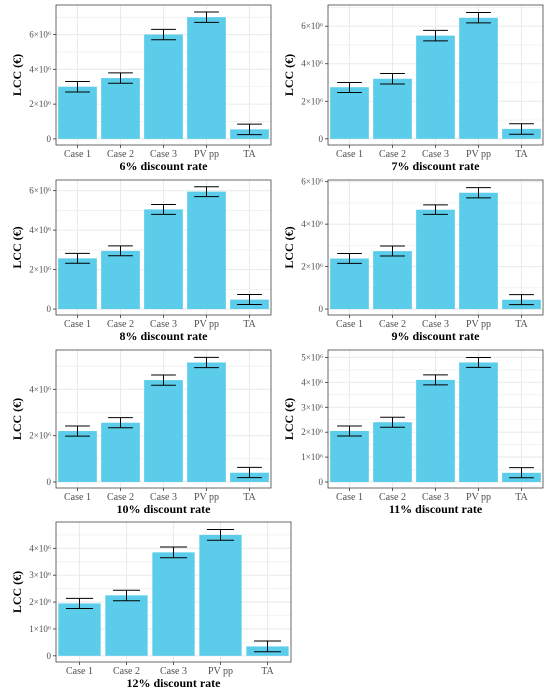 This screenshot has width=550, height=692. What do you see at coordinates (312, 357) in the screenshot?
I see `y-tick-label: 5×10⁶` at bounding box center [312, 357].